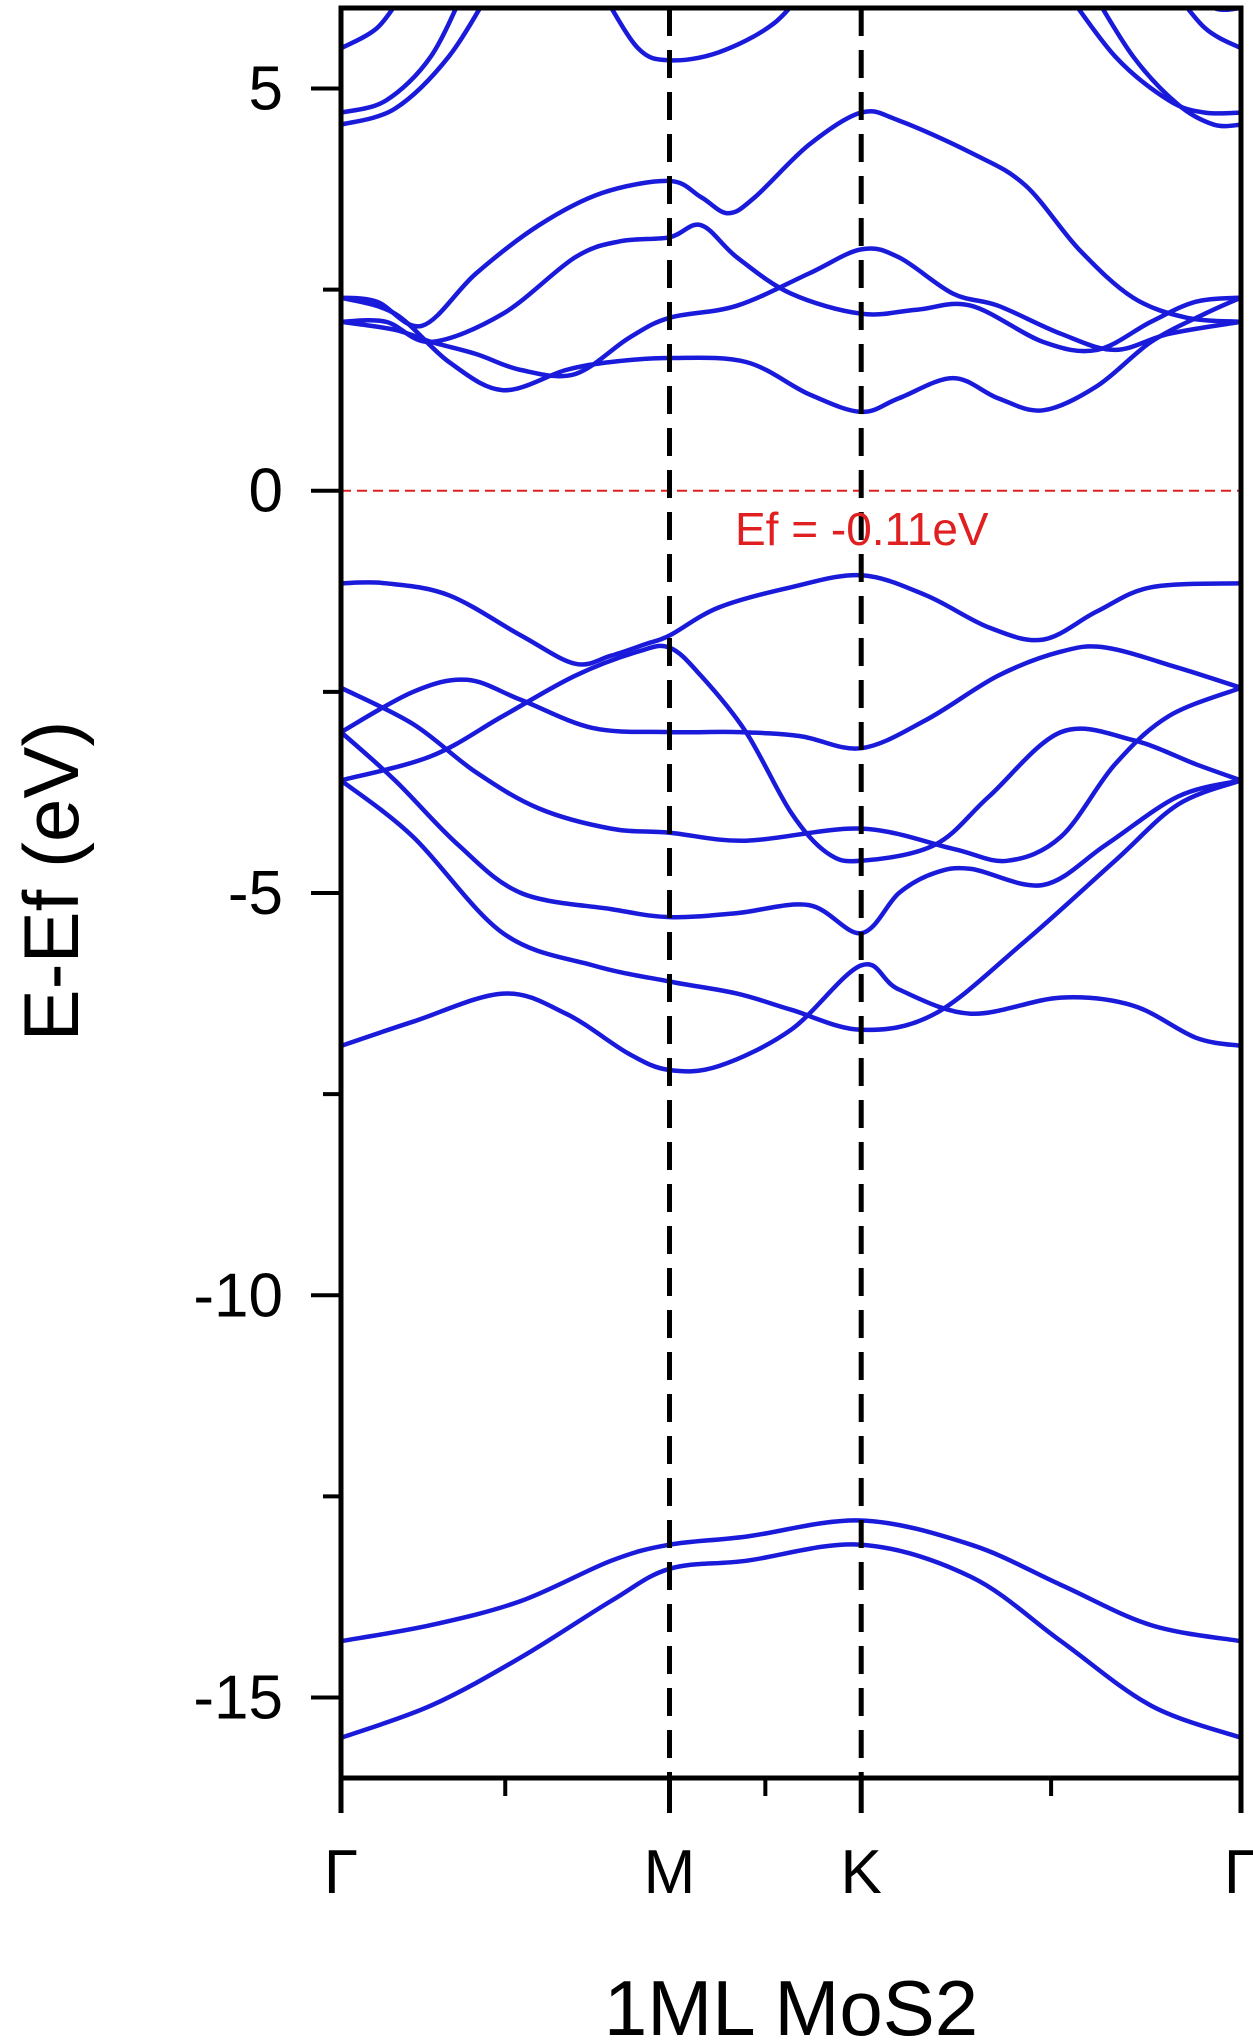 This screenshot has height=2044, width=1253. I want to click on y-axis-title: E-Ef (eV), so click(51, 881).